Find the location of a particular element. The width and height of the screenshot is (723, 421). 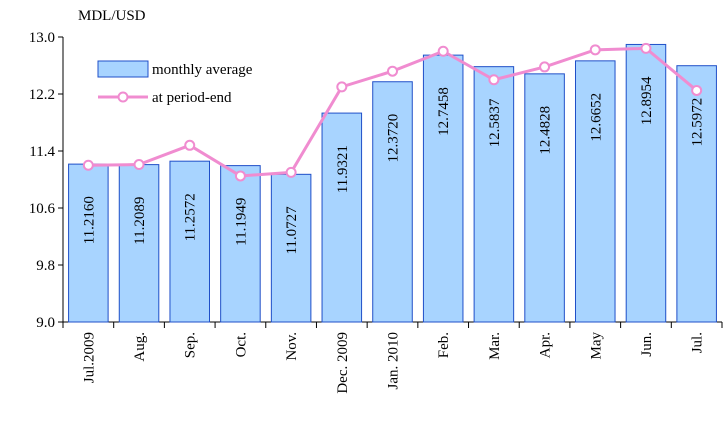

x-tick-label: Jan. 2010 is located at coordinates (394, 361).